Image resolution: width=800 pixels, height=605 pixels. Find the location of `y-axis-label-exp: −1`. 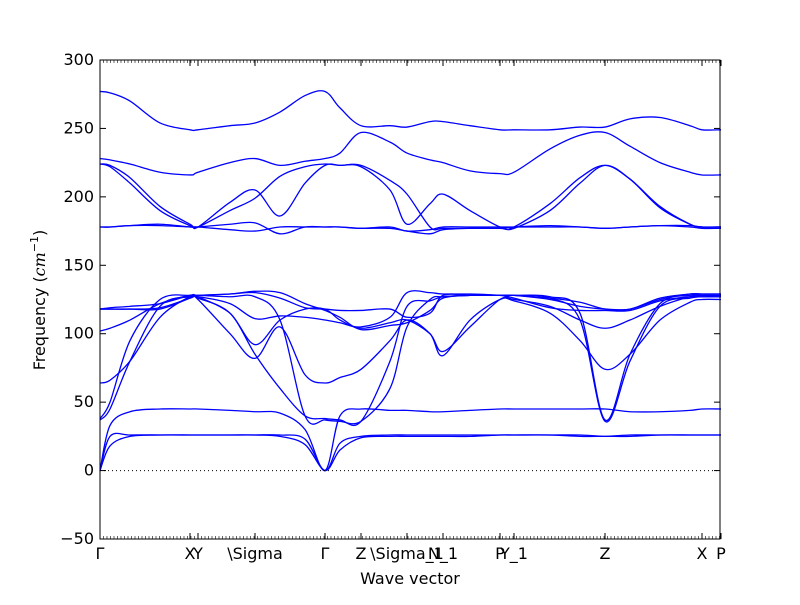

y-axis-label-exp: −1 is located at coordinates (34, 244).